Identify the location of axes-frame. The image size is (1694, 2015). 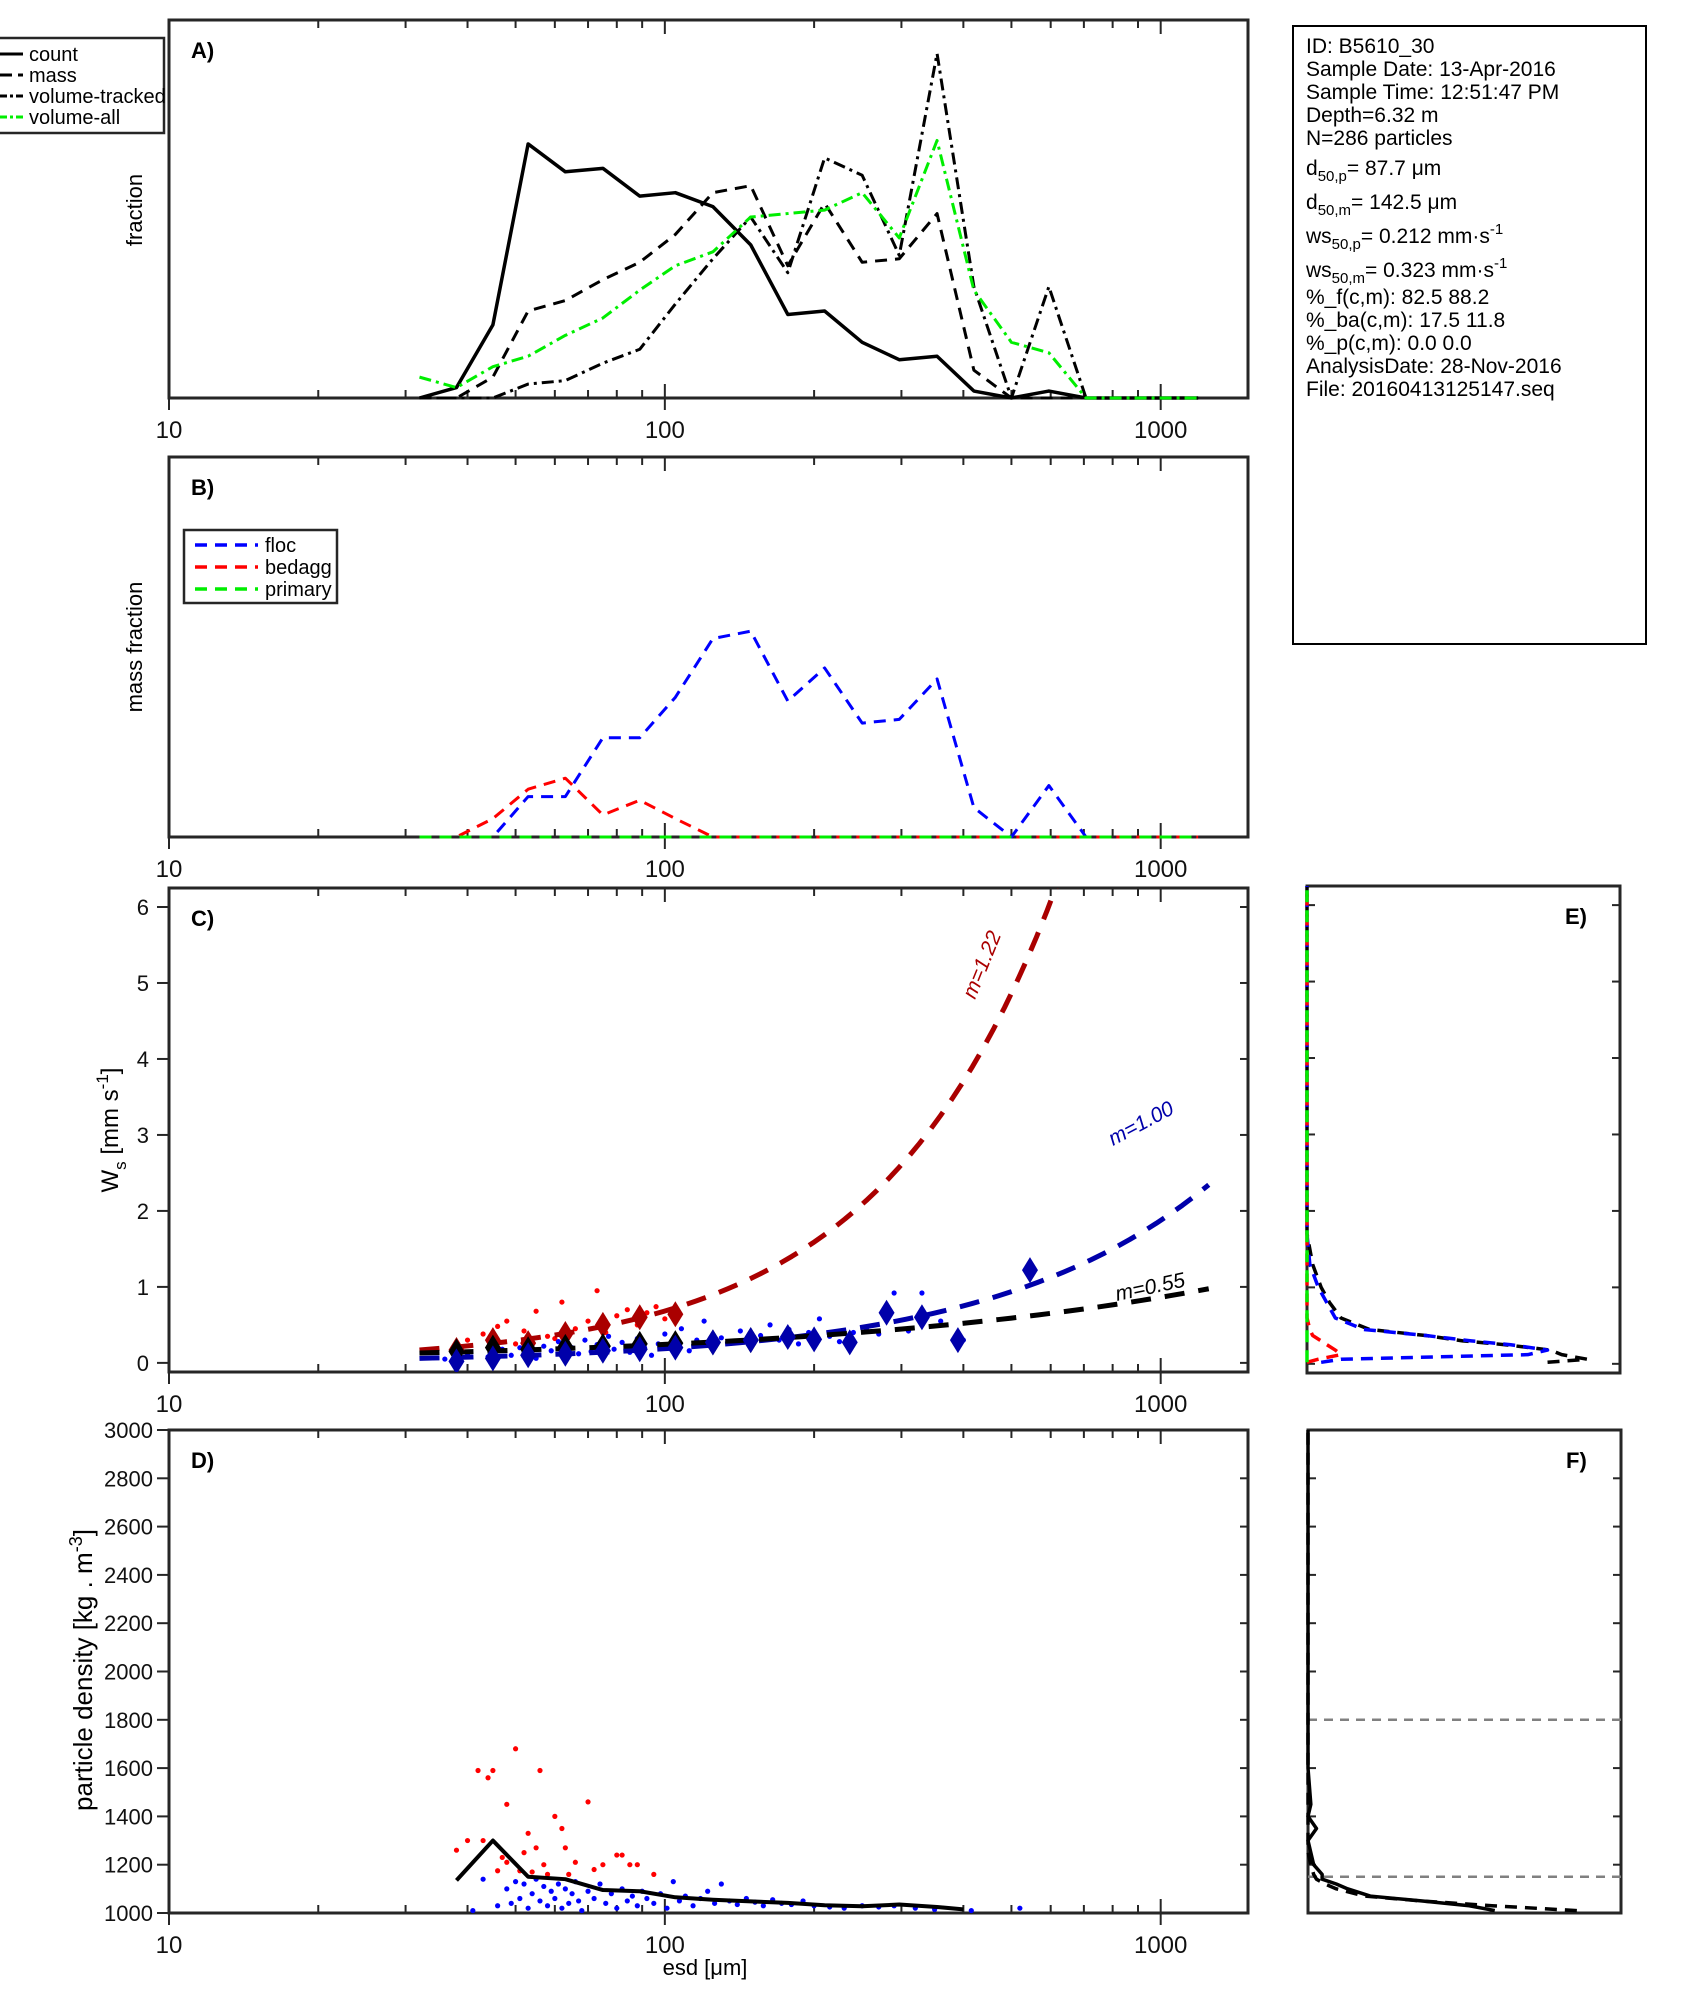
(1463, 1129).